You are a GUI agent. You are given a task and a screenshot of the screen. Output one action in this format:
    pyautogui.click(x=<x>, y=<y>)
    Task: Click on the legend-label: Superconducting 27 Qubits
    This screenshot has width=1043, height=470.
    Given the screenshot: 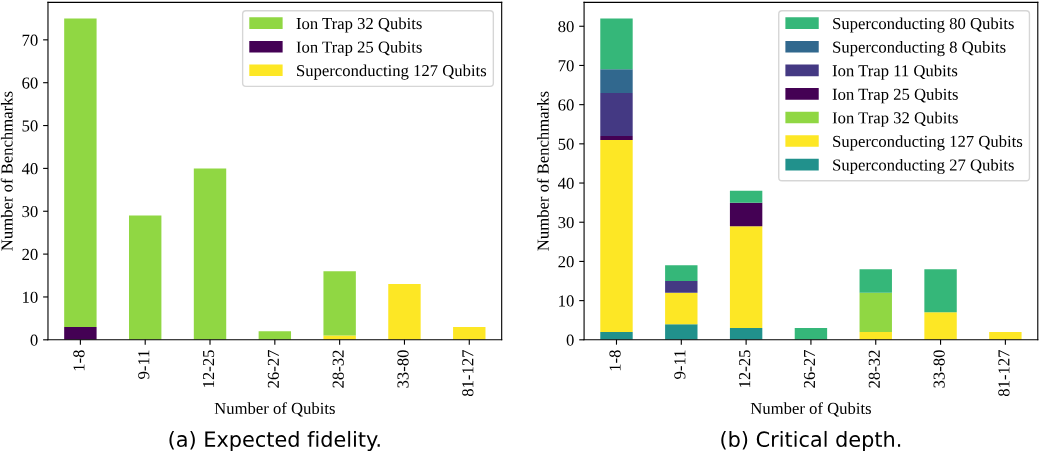 What is the action you would take?
    pyautogui.click(x=923, y=166)
    